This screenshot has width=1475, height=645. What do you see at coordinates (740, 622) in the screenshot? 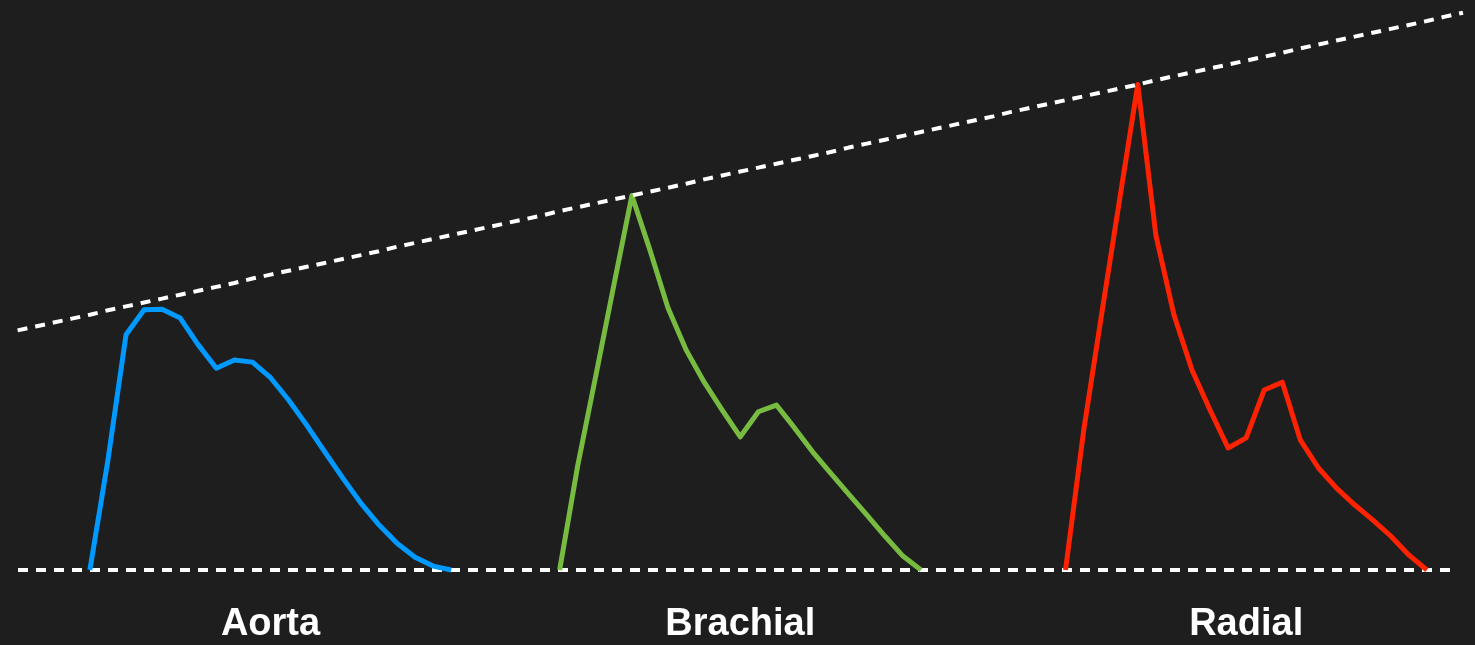
I see `text: Brachial` at bounding box center [740, 622].